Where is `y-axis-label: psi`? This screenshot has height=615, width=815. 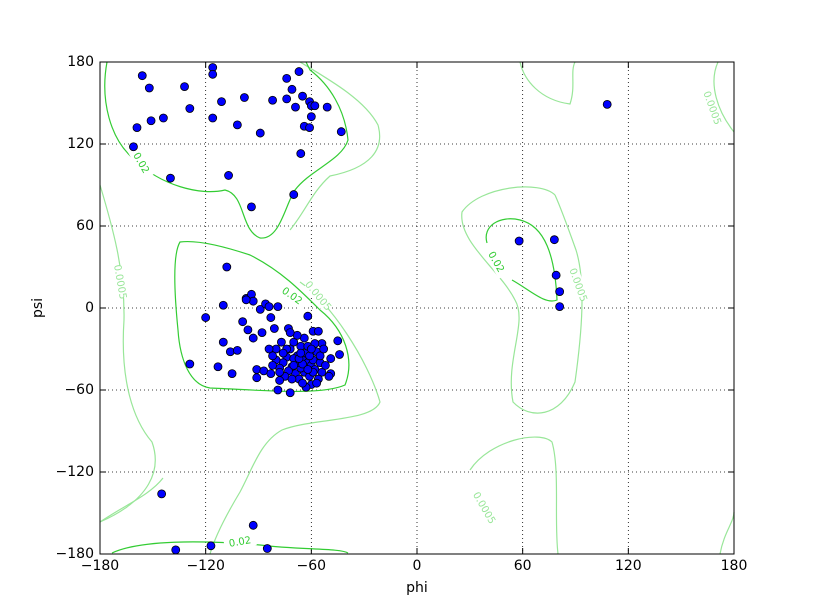 y-axis-label: psi is located at coordinates (38, 308).